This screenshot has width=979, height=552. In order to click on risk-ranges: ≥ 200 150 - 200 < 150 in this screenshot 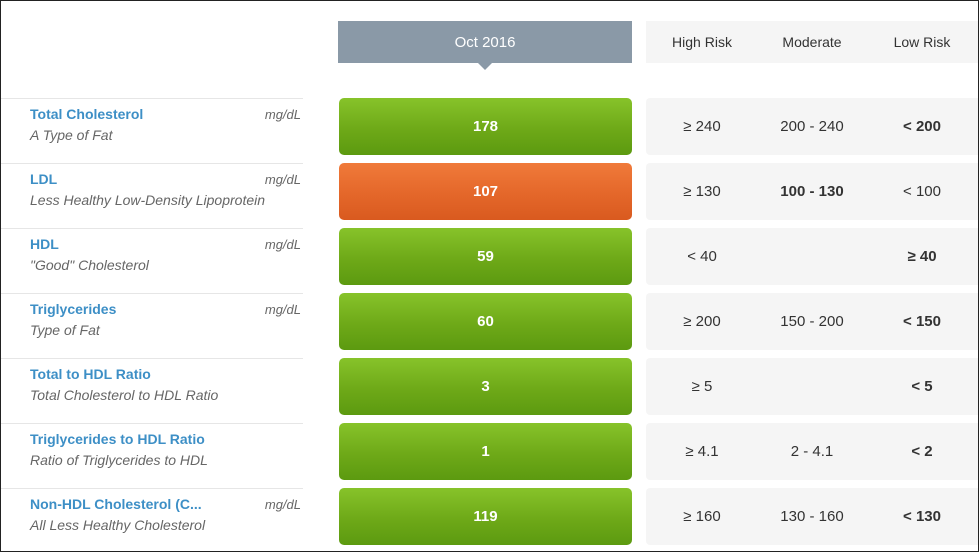, I will do `click(812, 321)`.